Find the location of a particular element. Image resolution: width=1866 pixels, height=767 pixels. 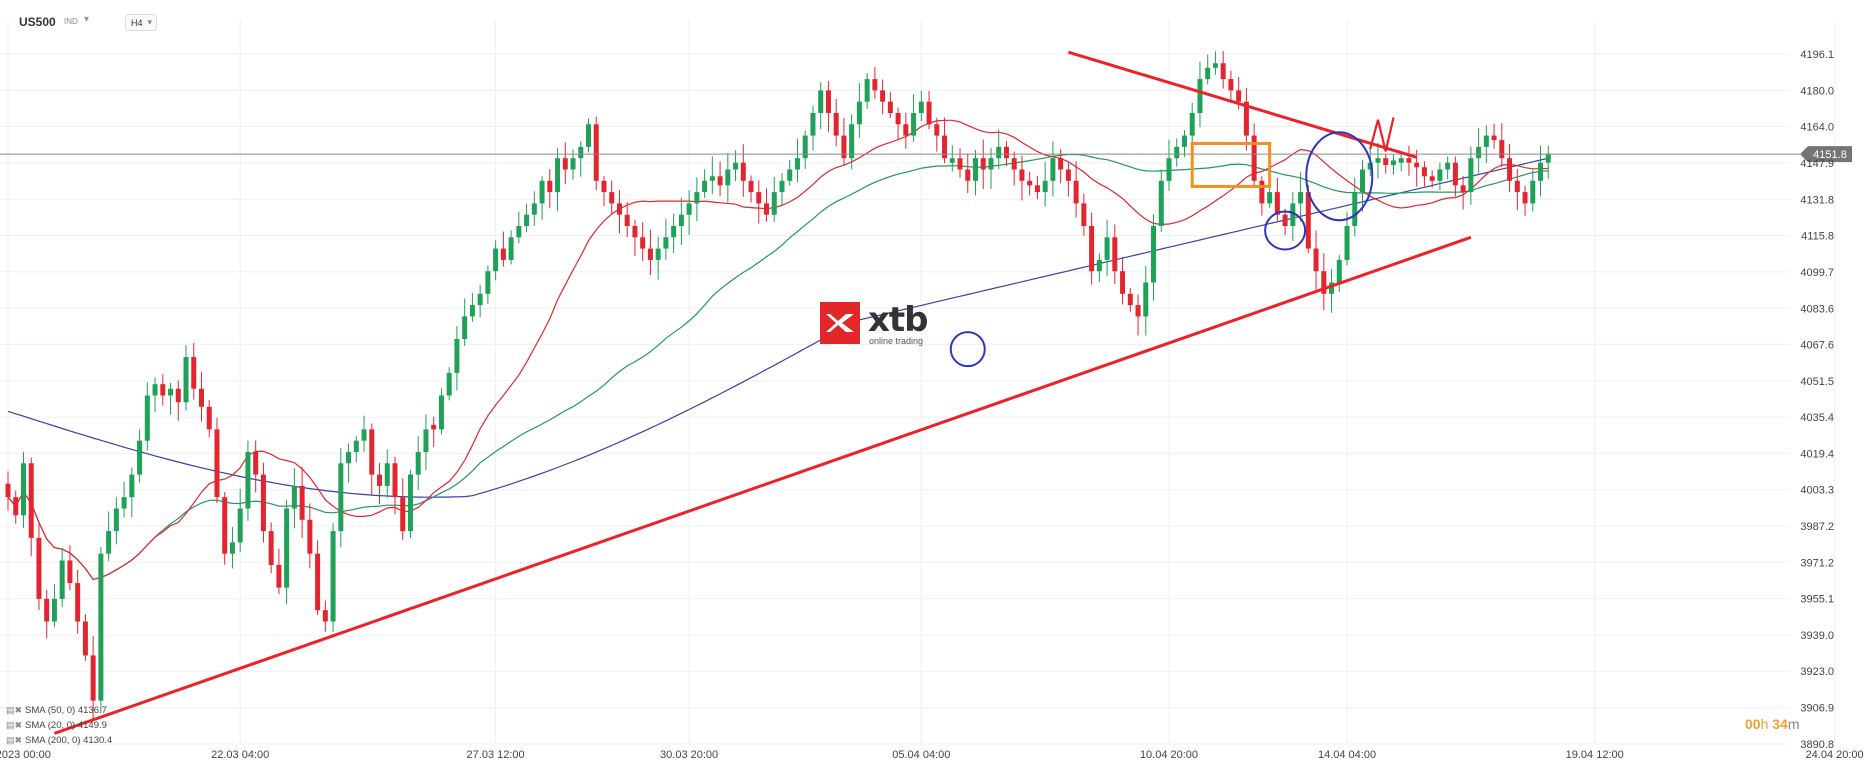

legend-item-sma200: ▤✖ SMA (200, 0) 4130.4 is located at coordinates (59, 740).